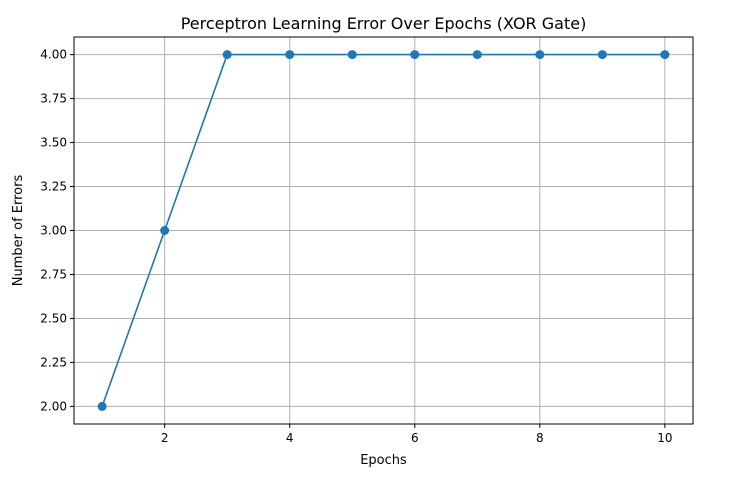  Describe the element at coordinates (290, 438) in the screenshot. I see `x-tick-label: 4` at that location.